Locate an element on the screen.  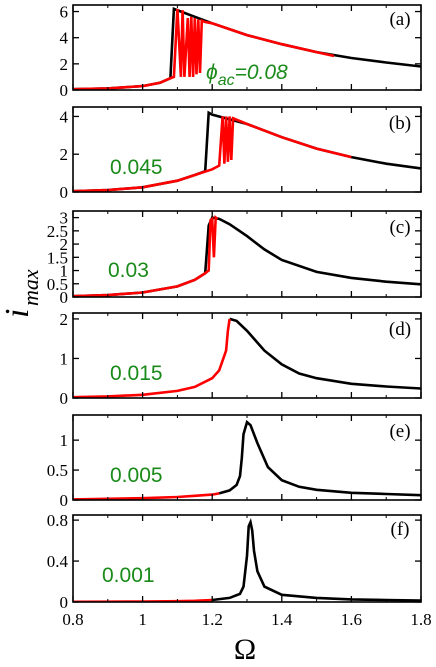
amplitude-label: ϕac=0.08 is located at coordinates (247, 75).